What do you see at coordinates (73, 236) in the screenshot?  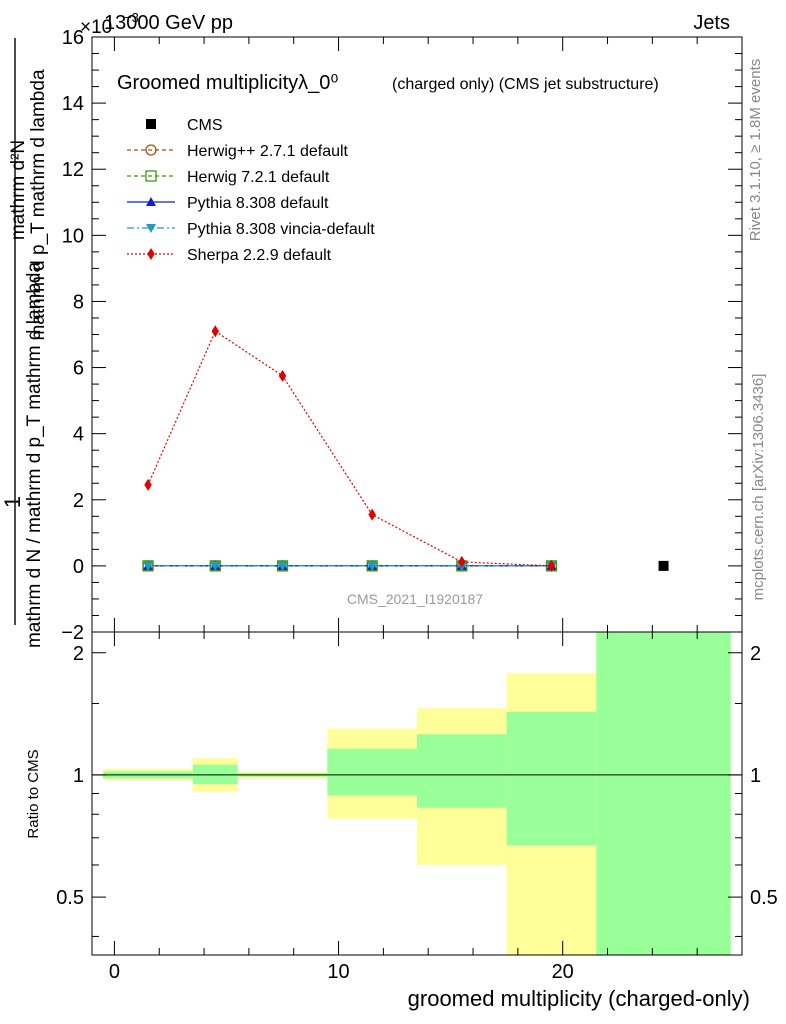 I see `main-y-tick-label: 10` at bounding box center [73, 236].